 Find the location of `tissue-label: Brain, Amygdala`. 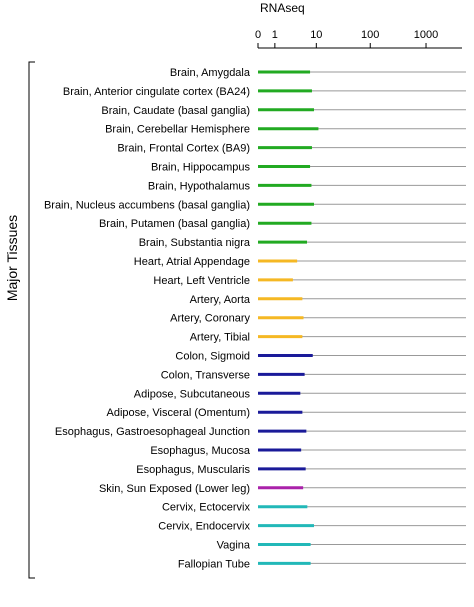

tissue-label: Brain, Amygdala is located at coordinates (210, 73).